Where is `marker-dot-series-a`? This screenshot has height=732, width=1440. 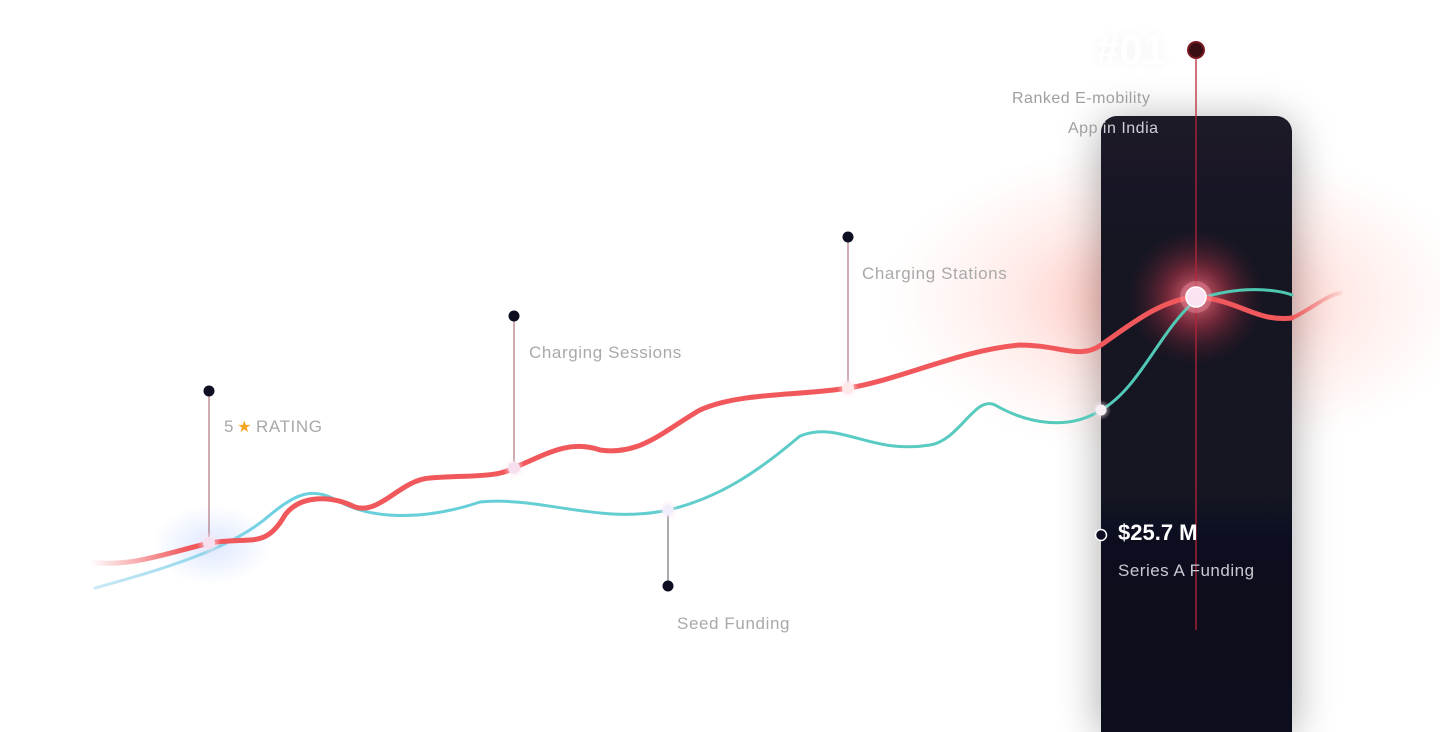
marker-dot-series-a is located at coordinates (1101, 535).